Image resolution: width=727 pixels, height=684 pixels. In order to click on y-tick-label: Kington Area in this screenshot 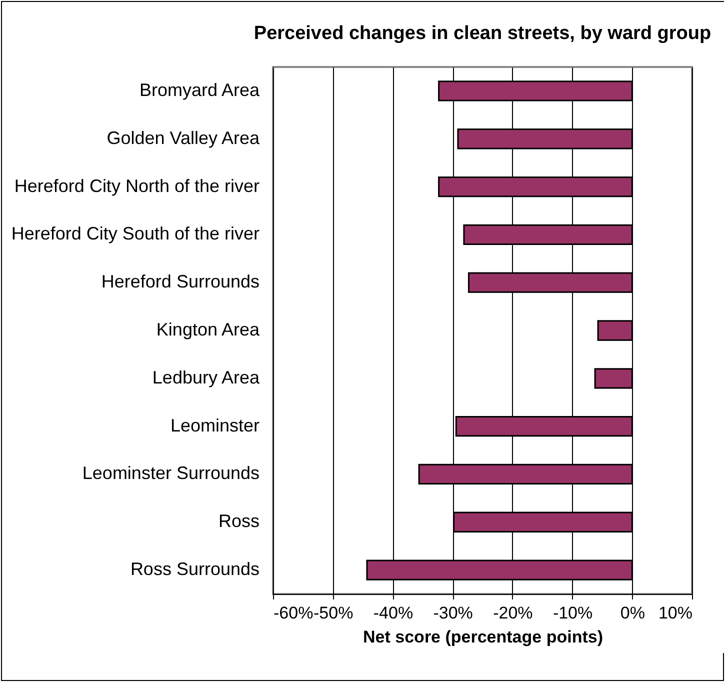, I will do `click(208, 330)`.